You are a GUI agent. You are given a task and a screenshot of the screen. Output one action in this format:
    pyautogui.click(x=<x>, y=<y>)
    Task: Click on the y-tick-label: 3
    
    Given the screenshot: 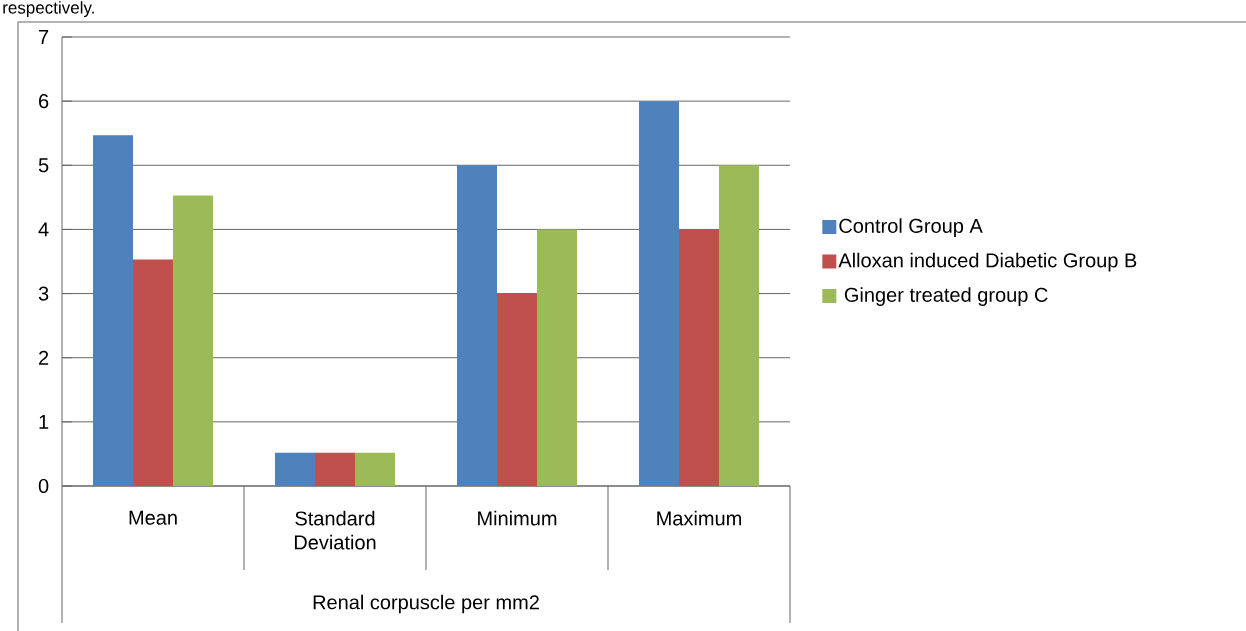 What is the action you would take?
    pyautogui.click(x=43, y=293)
    